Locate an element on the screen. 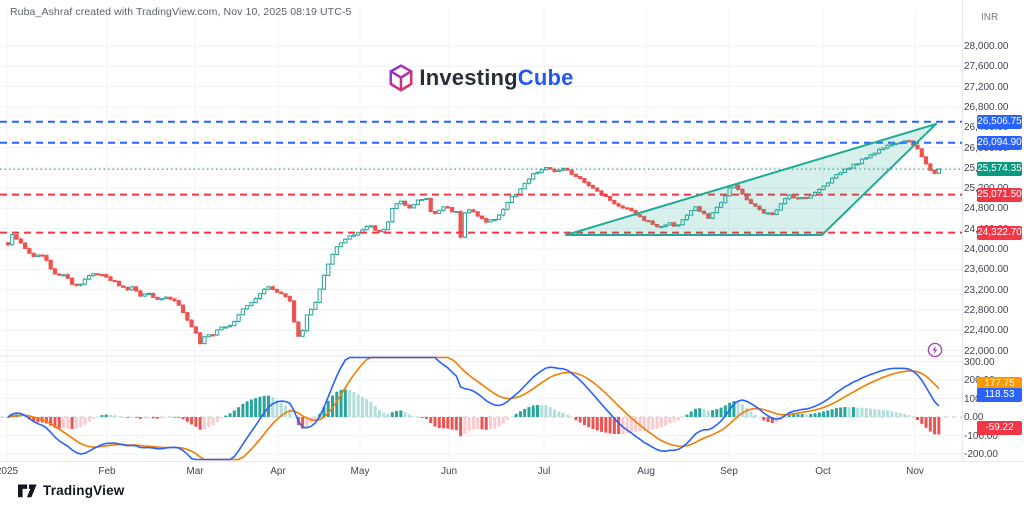  macd-tick-label: 300.00 is located at coordinates (979, 362).